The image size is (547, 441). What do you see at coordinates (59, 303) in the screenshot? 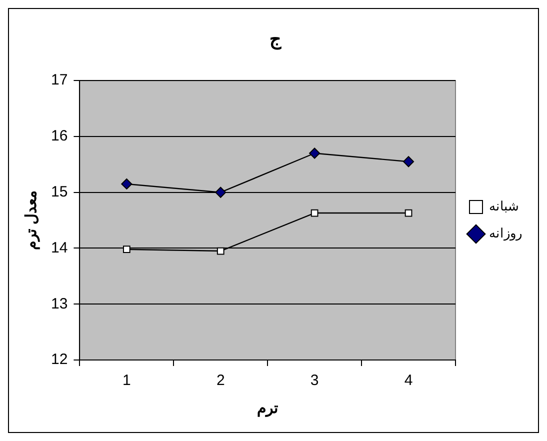
I see `y-tick-label: 13` at bounding box center [59, 303].